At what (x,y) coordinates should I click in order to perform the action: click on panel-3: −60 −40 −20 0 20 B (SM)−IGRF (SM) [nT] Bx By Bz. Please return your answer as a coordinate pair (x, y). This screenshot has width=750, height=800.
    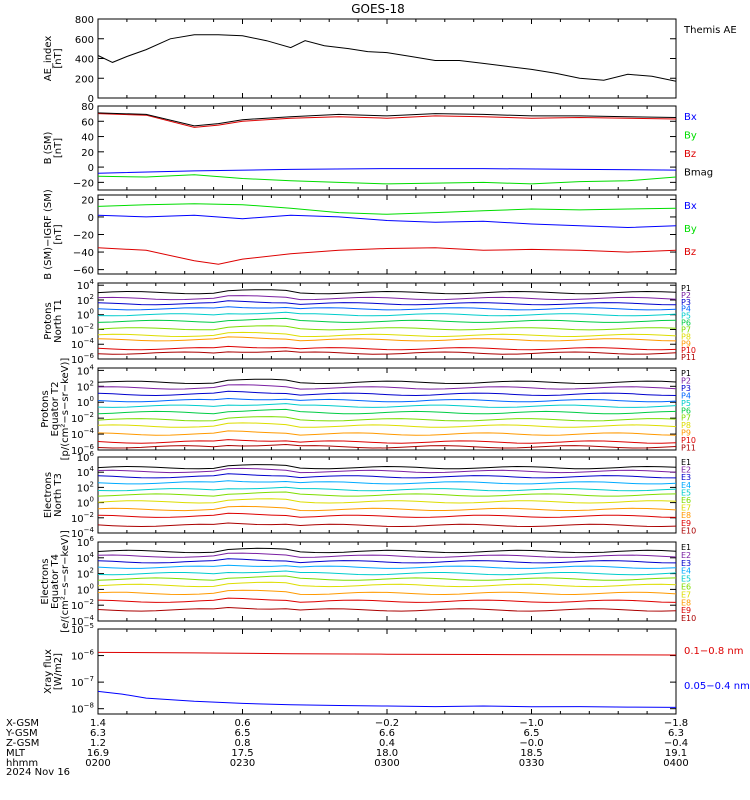
    Looking at the image, I should click on (370, 234).